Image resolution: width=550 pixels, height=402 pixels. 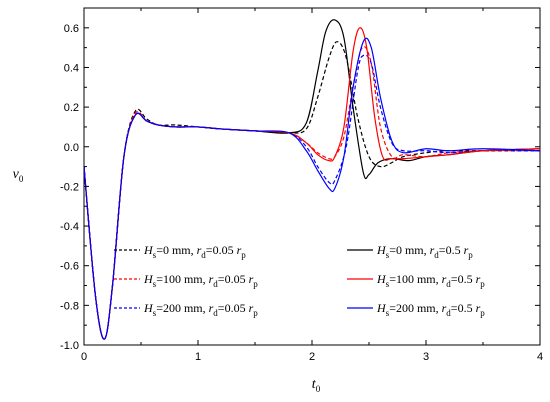 What do you see at coordinates (71, 29) in the screenshot?
I see `y-tick-label: 0.6` at bounding box center [71, 29].